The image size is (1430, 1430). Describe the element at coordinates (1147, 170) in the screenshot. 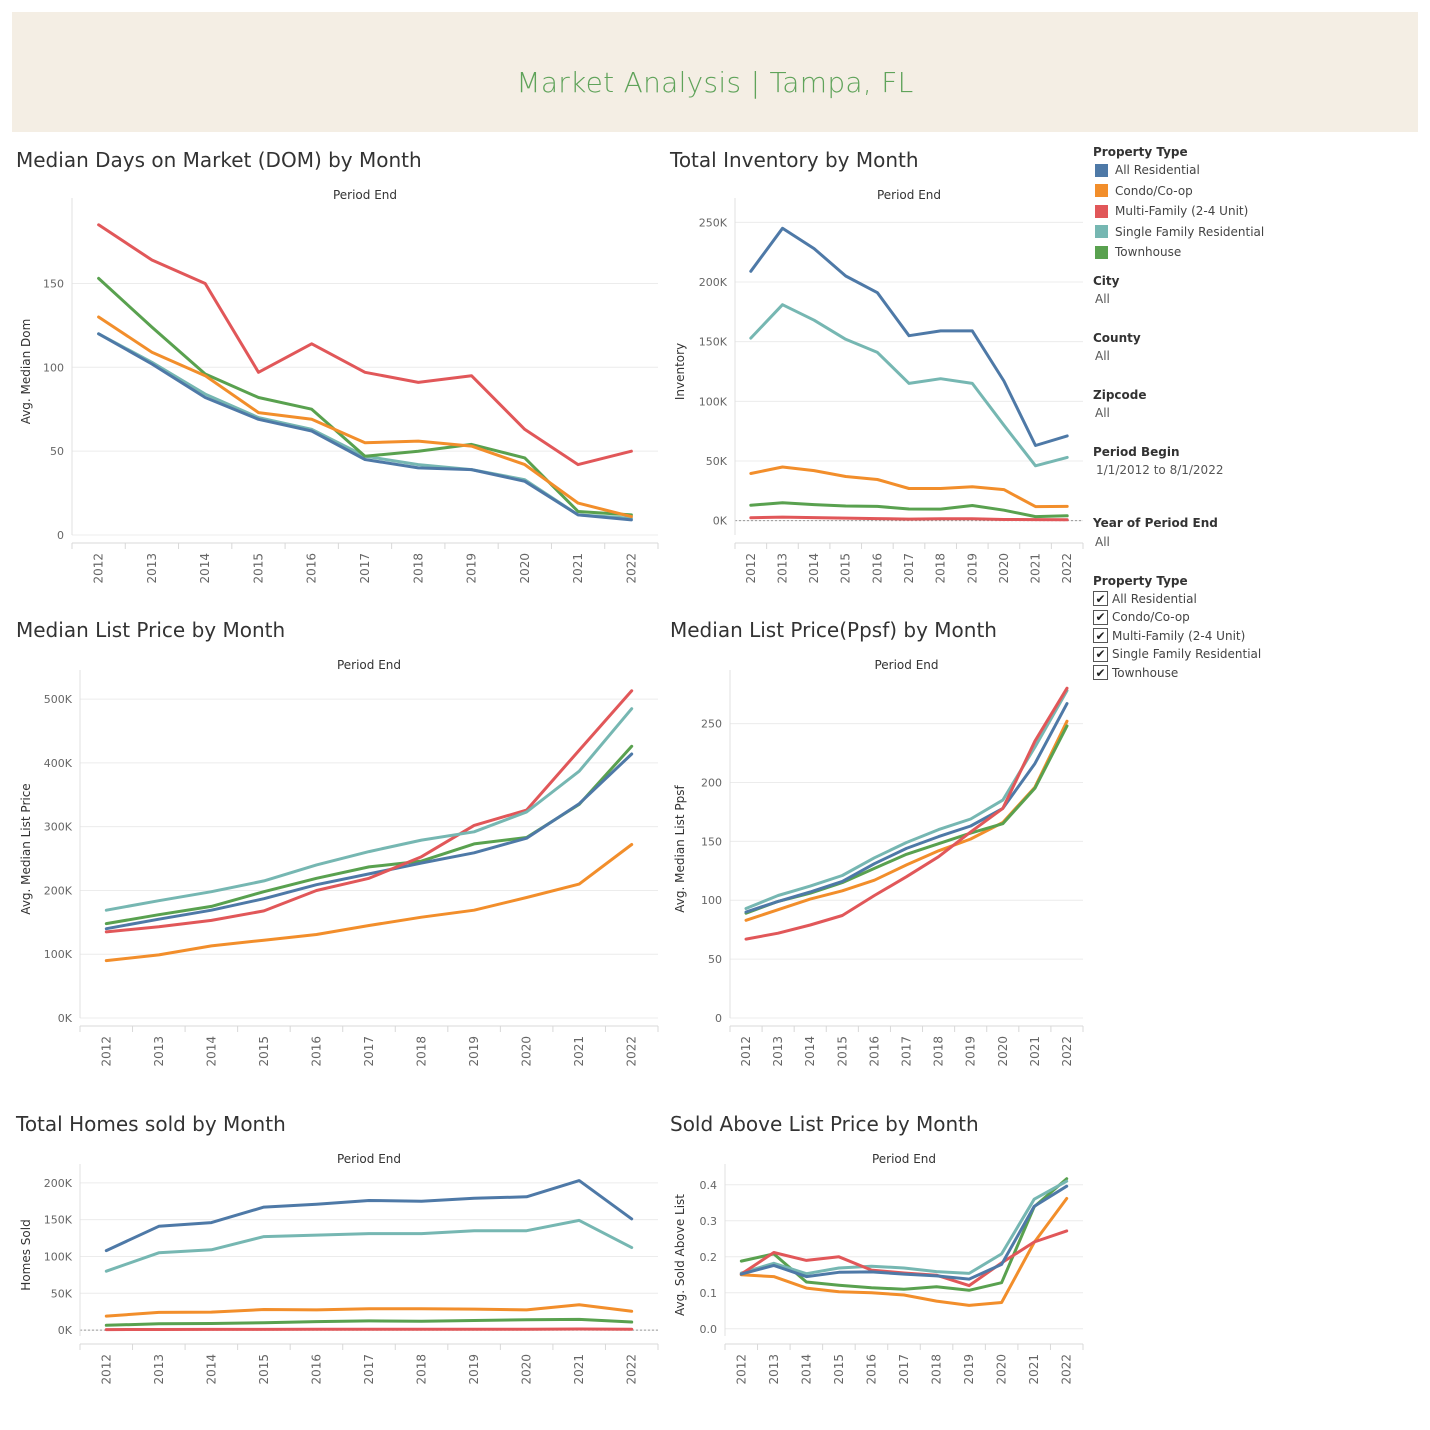

I see `legend-item: All Residential` at that location.